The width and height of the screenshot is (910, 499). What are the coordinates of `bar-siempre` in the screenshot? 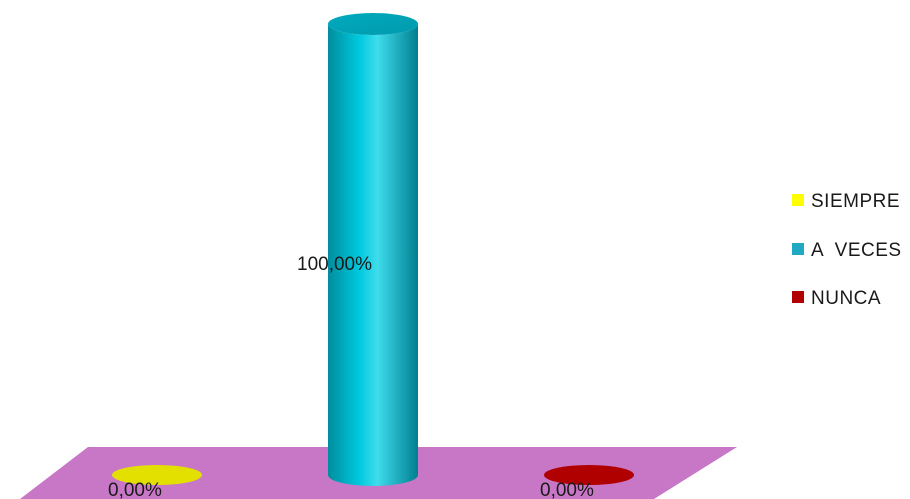 It's located at (157, 475).